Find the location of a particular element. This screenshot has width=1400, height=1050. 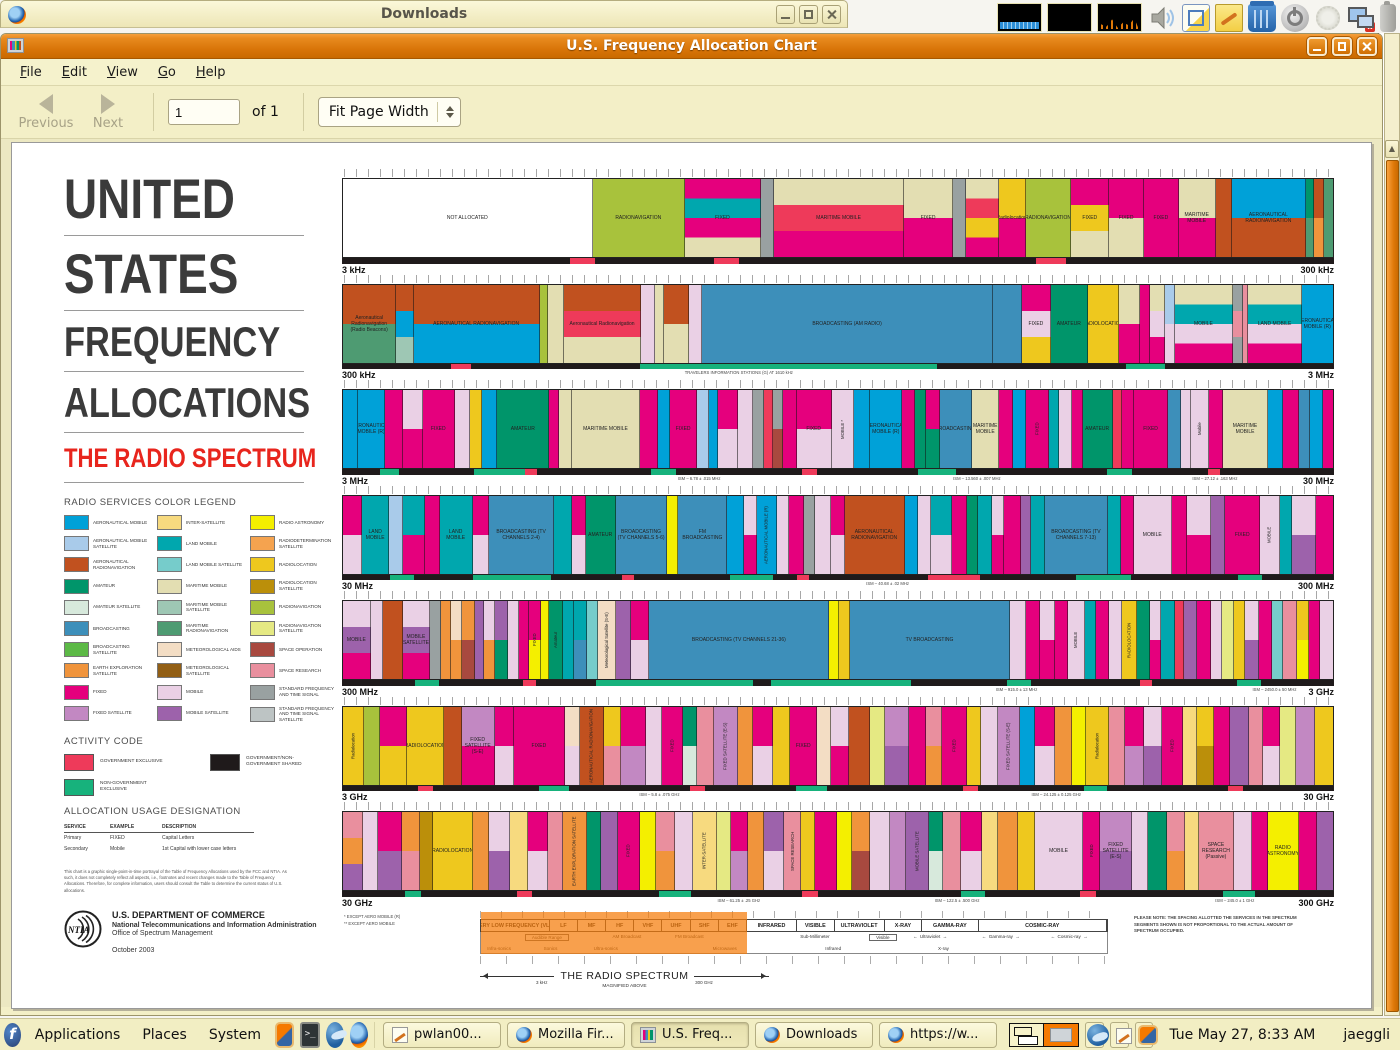

menu-view: View is located at coordinates (122, 72).